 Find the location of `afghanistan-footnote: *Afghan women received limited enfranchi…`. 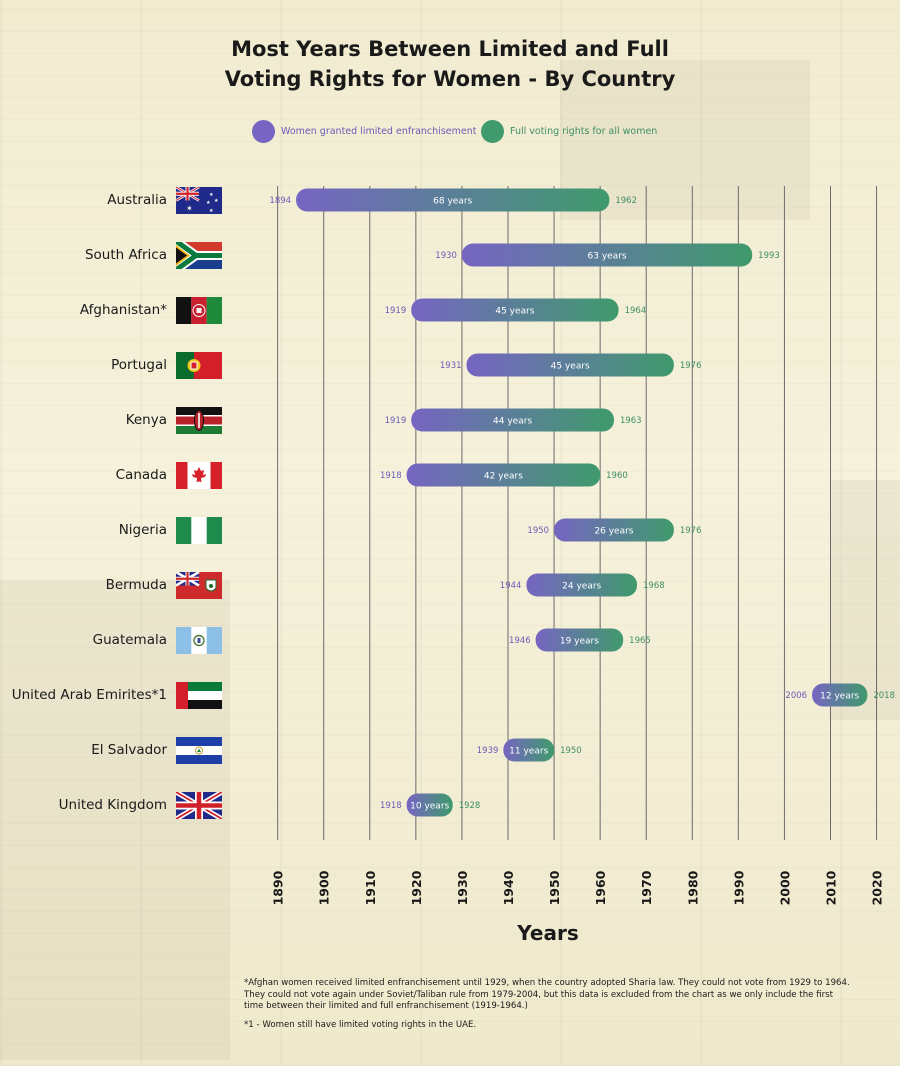

afghanistan-footnote: *Afghan women received limited enfranchi… is located at coordinates (547, 994).